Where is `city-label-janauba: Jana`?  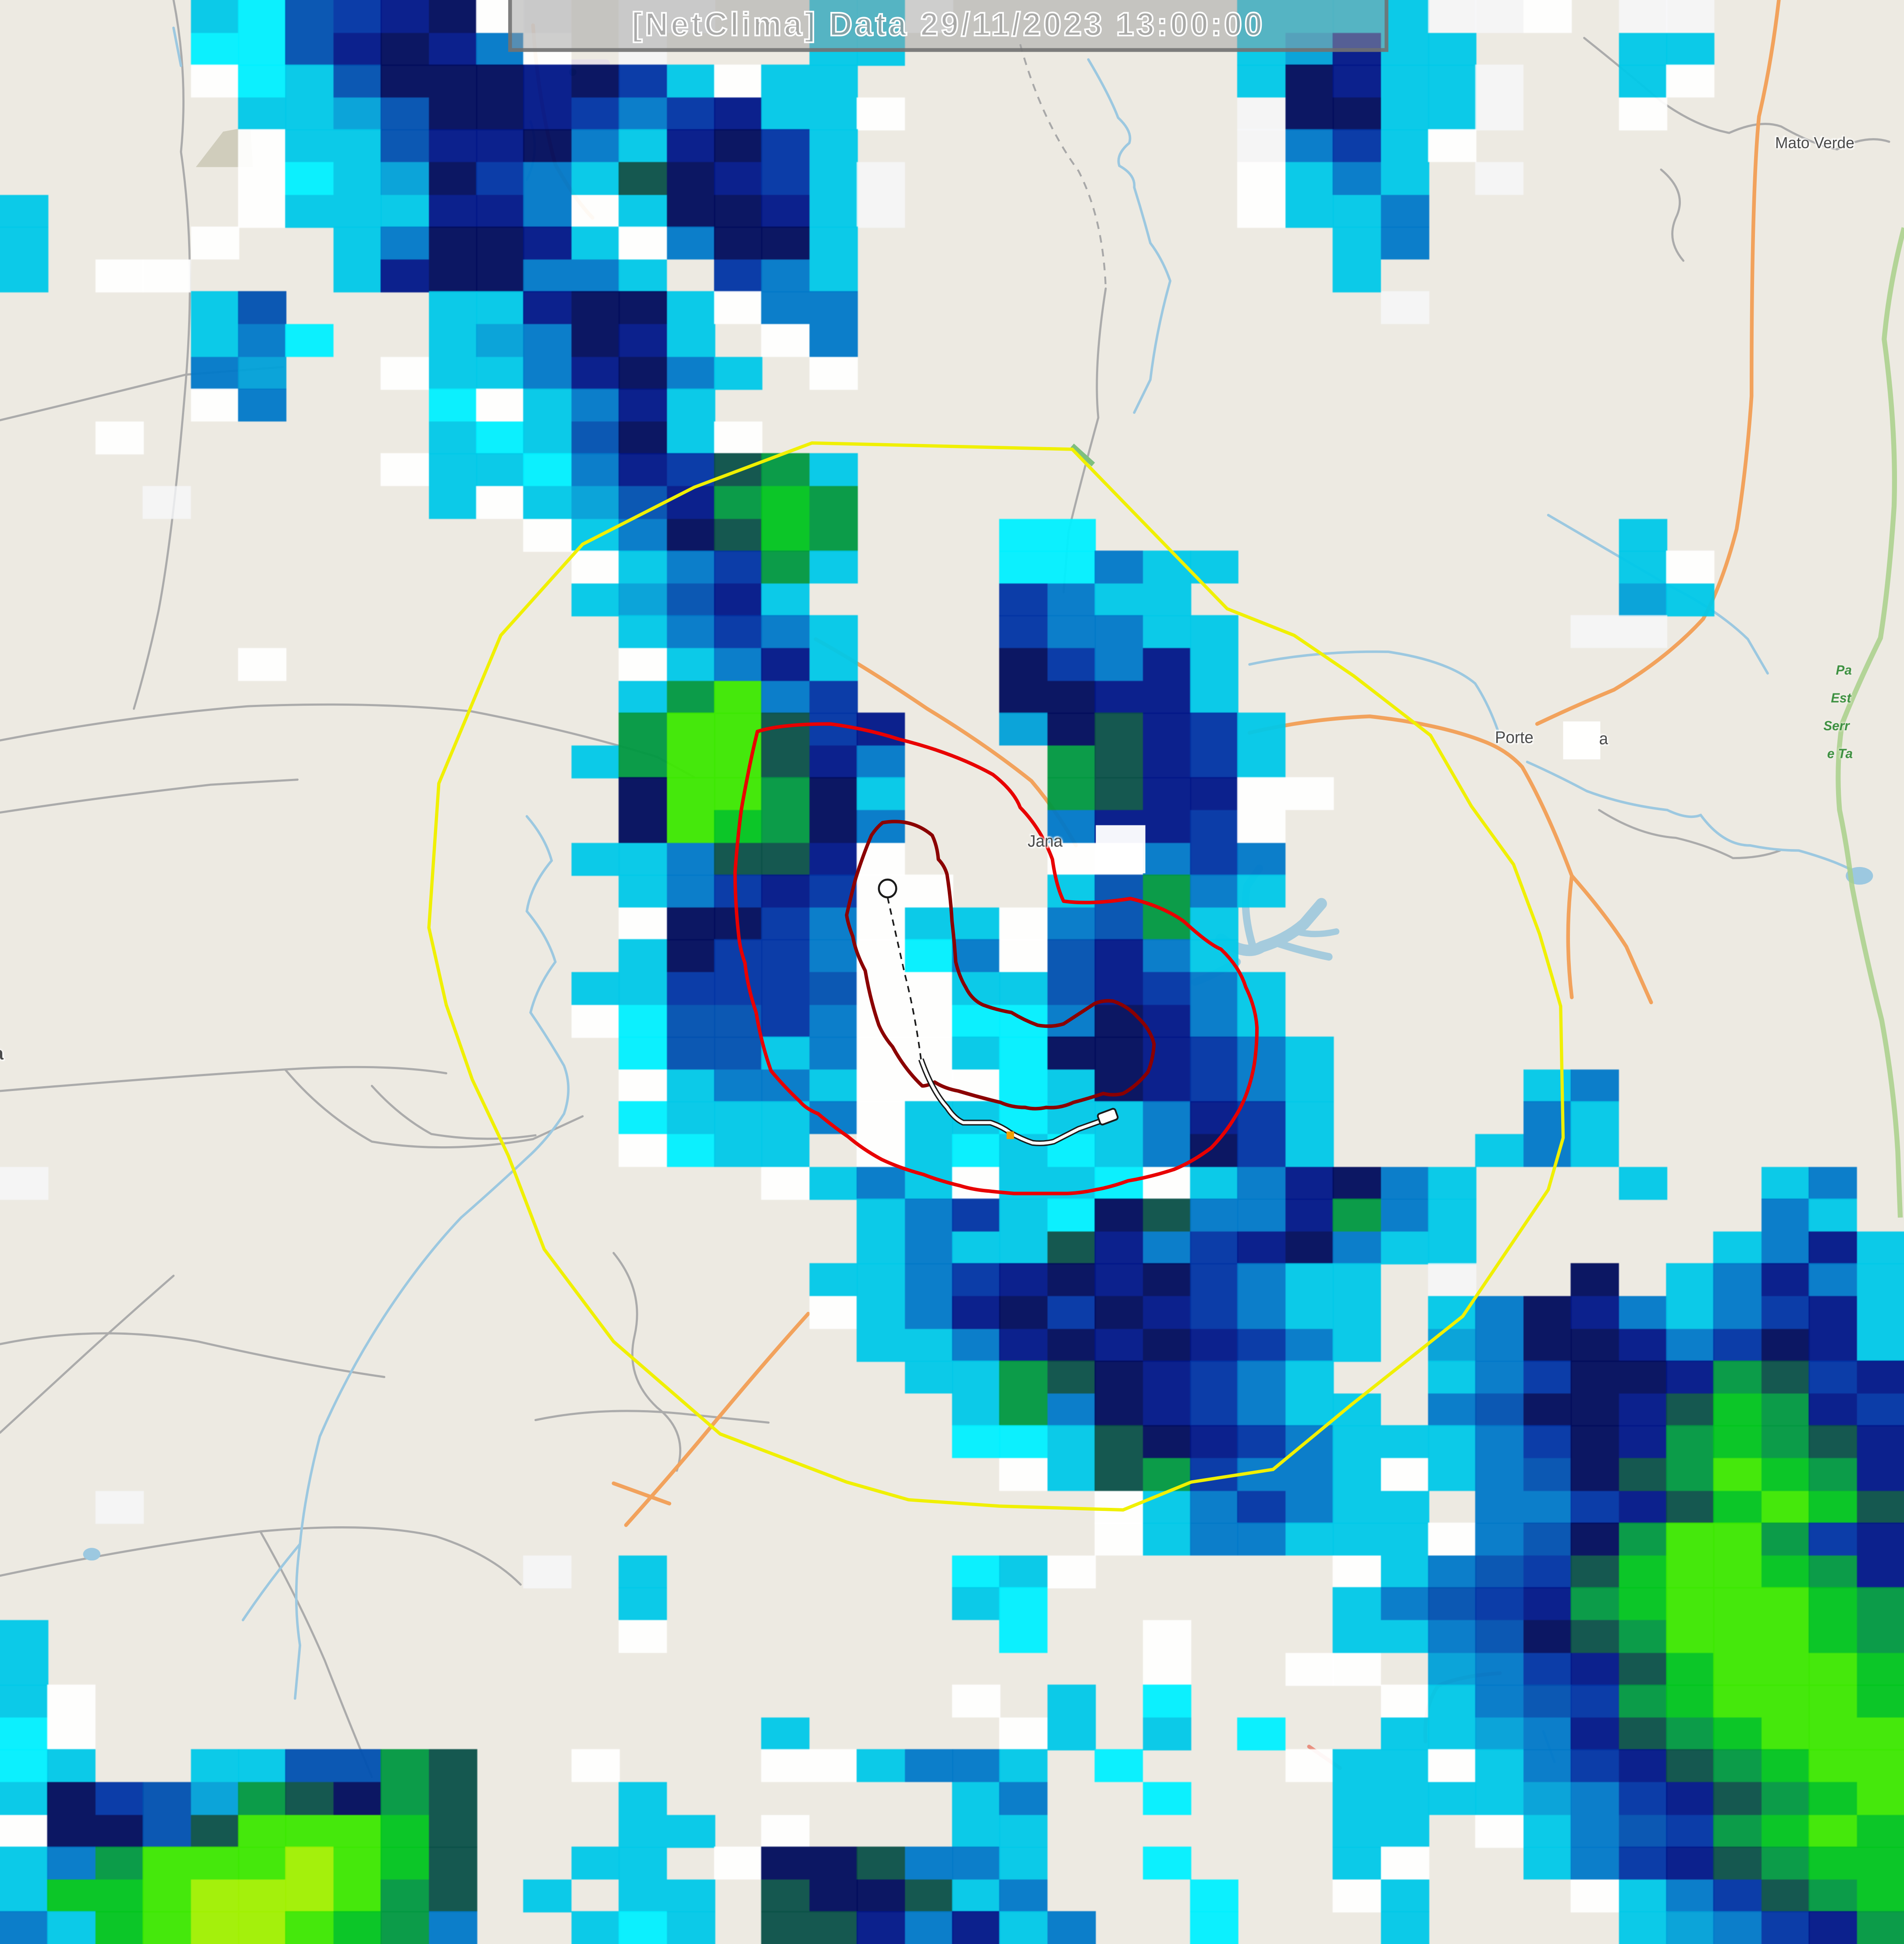 city-label-janauba: Jana is located at coordinates (1045, 841).